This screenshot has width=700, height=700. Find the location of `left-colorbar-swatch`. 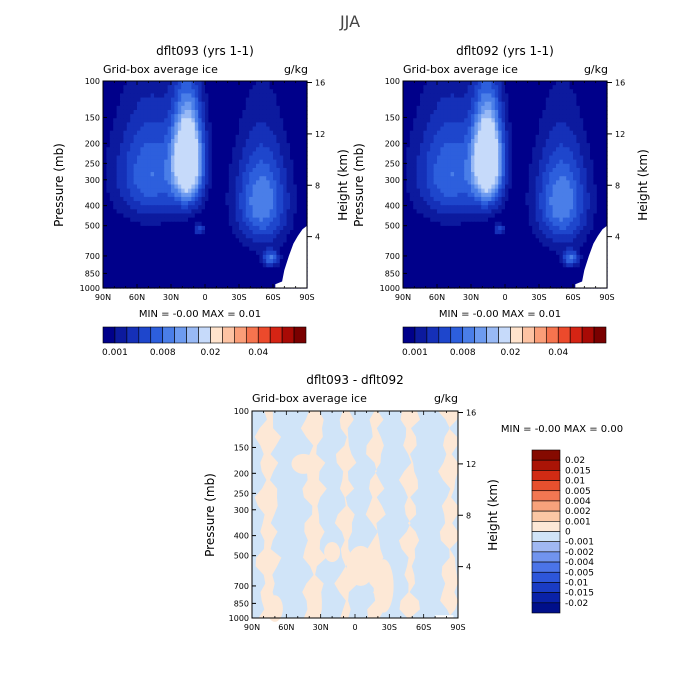

left-colorbar-swatch is located at coordinates (204, 335).